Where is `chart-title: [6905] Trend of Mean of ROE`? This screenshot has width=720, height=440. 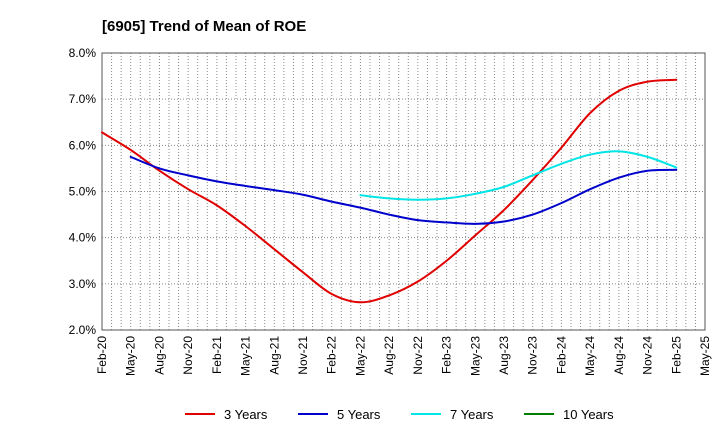 chart-title: [6905] Trend of Mean of ROE is located at coordinates (204, 26).